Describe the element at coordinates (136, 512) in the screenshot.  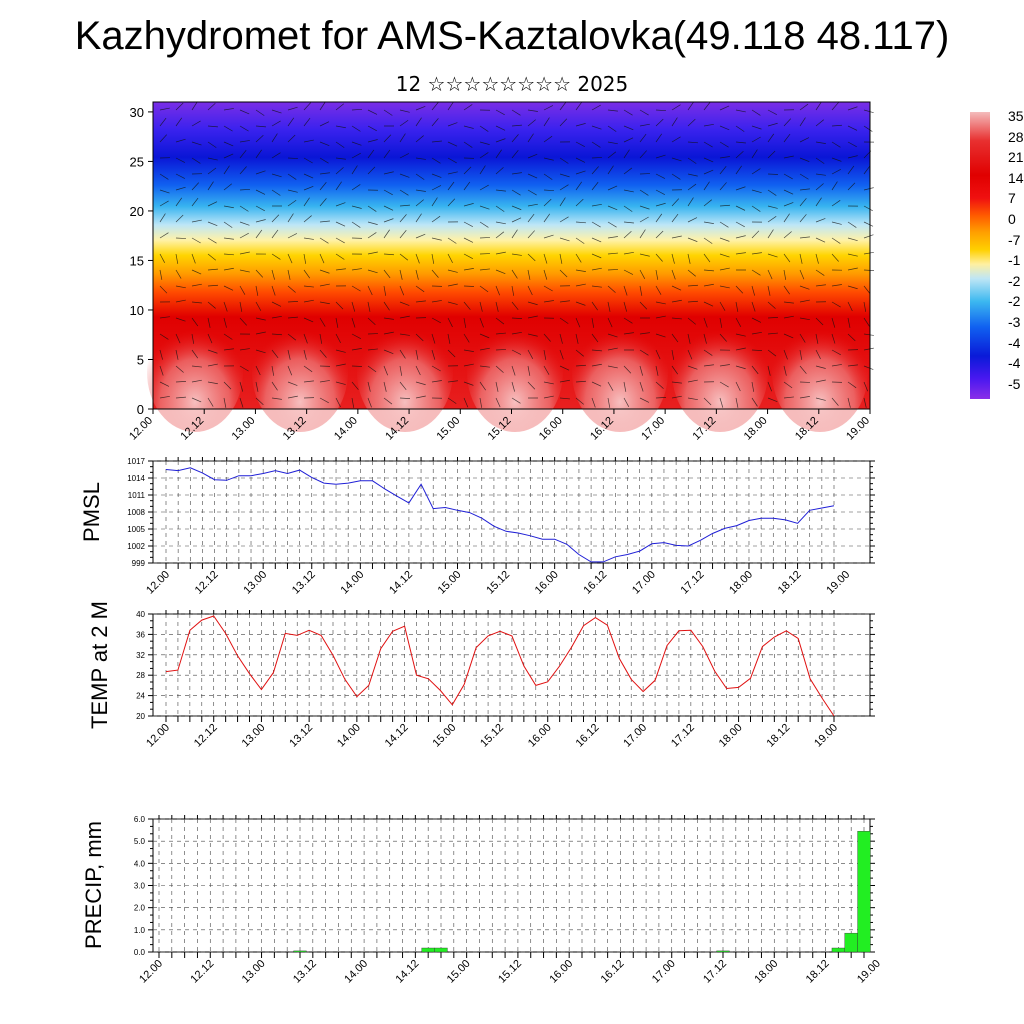
I see `y-tick-label: 1008` at that location.